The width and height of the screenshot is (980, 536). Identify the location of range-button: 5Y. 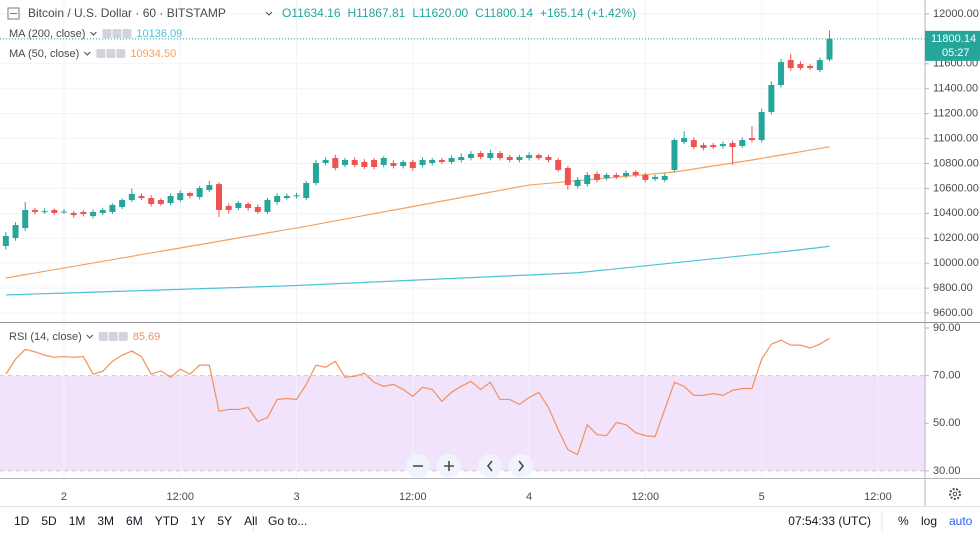
(224, 521).